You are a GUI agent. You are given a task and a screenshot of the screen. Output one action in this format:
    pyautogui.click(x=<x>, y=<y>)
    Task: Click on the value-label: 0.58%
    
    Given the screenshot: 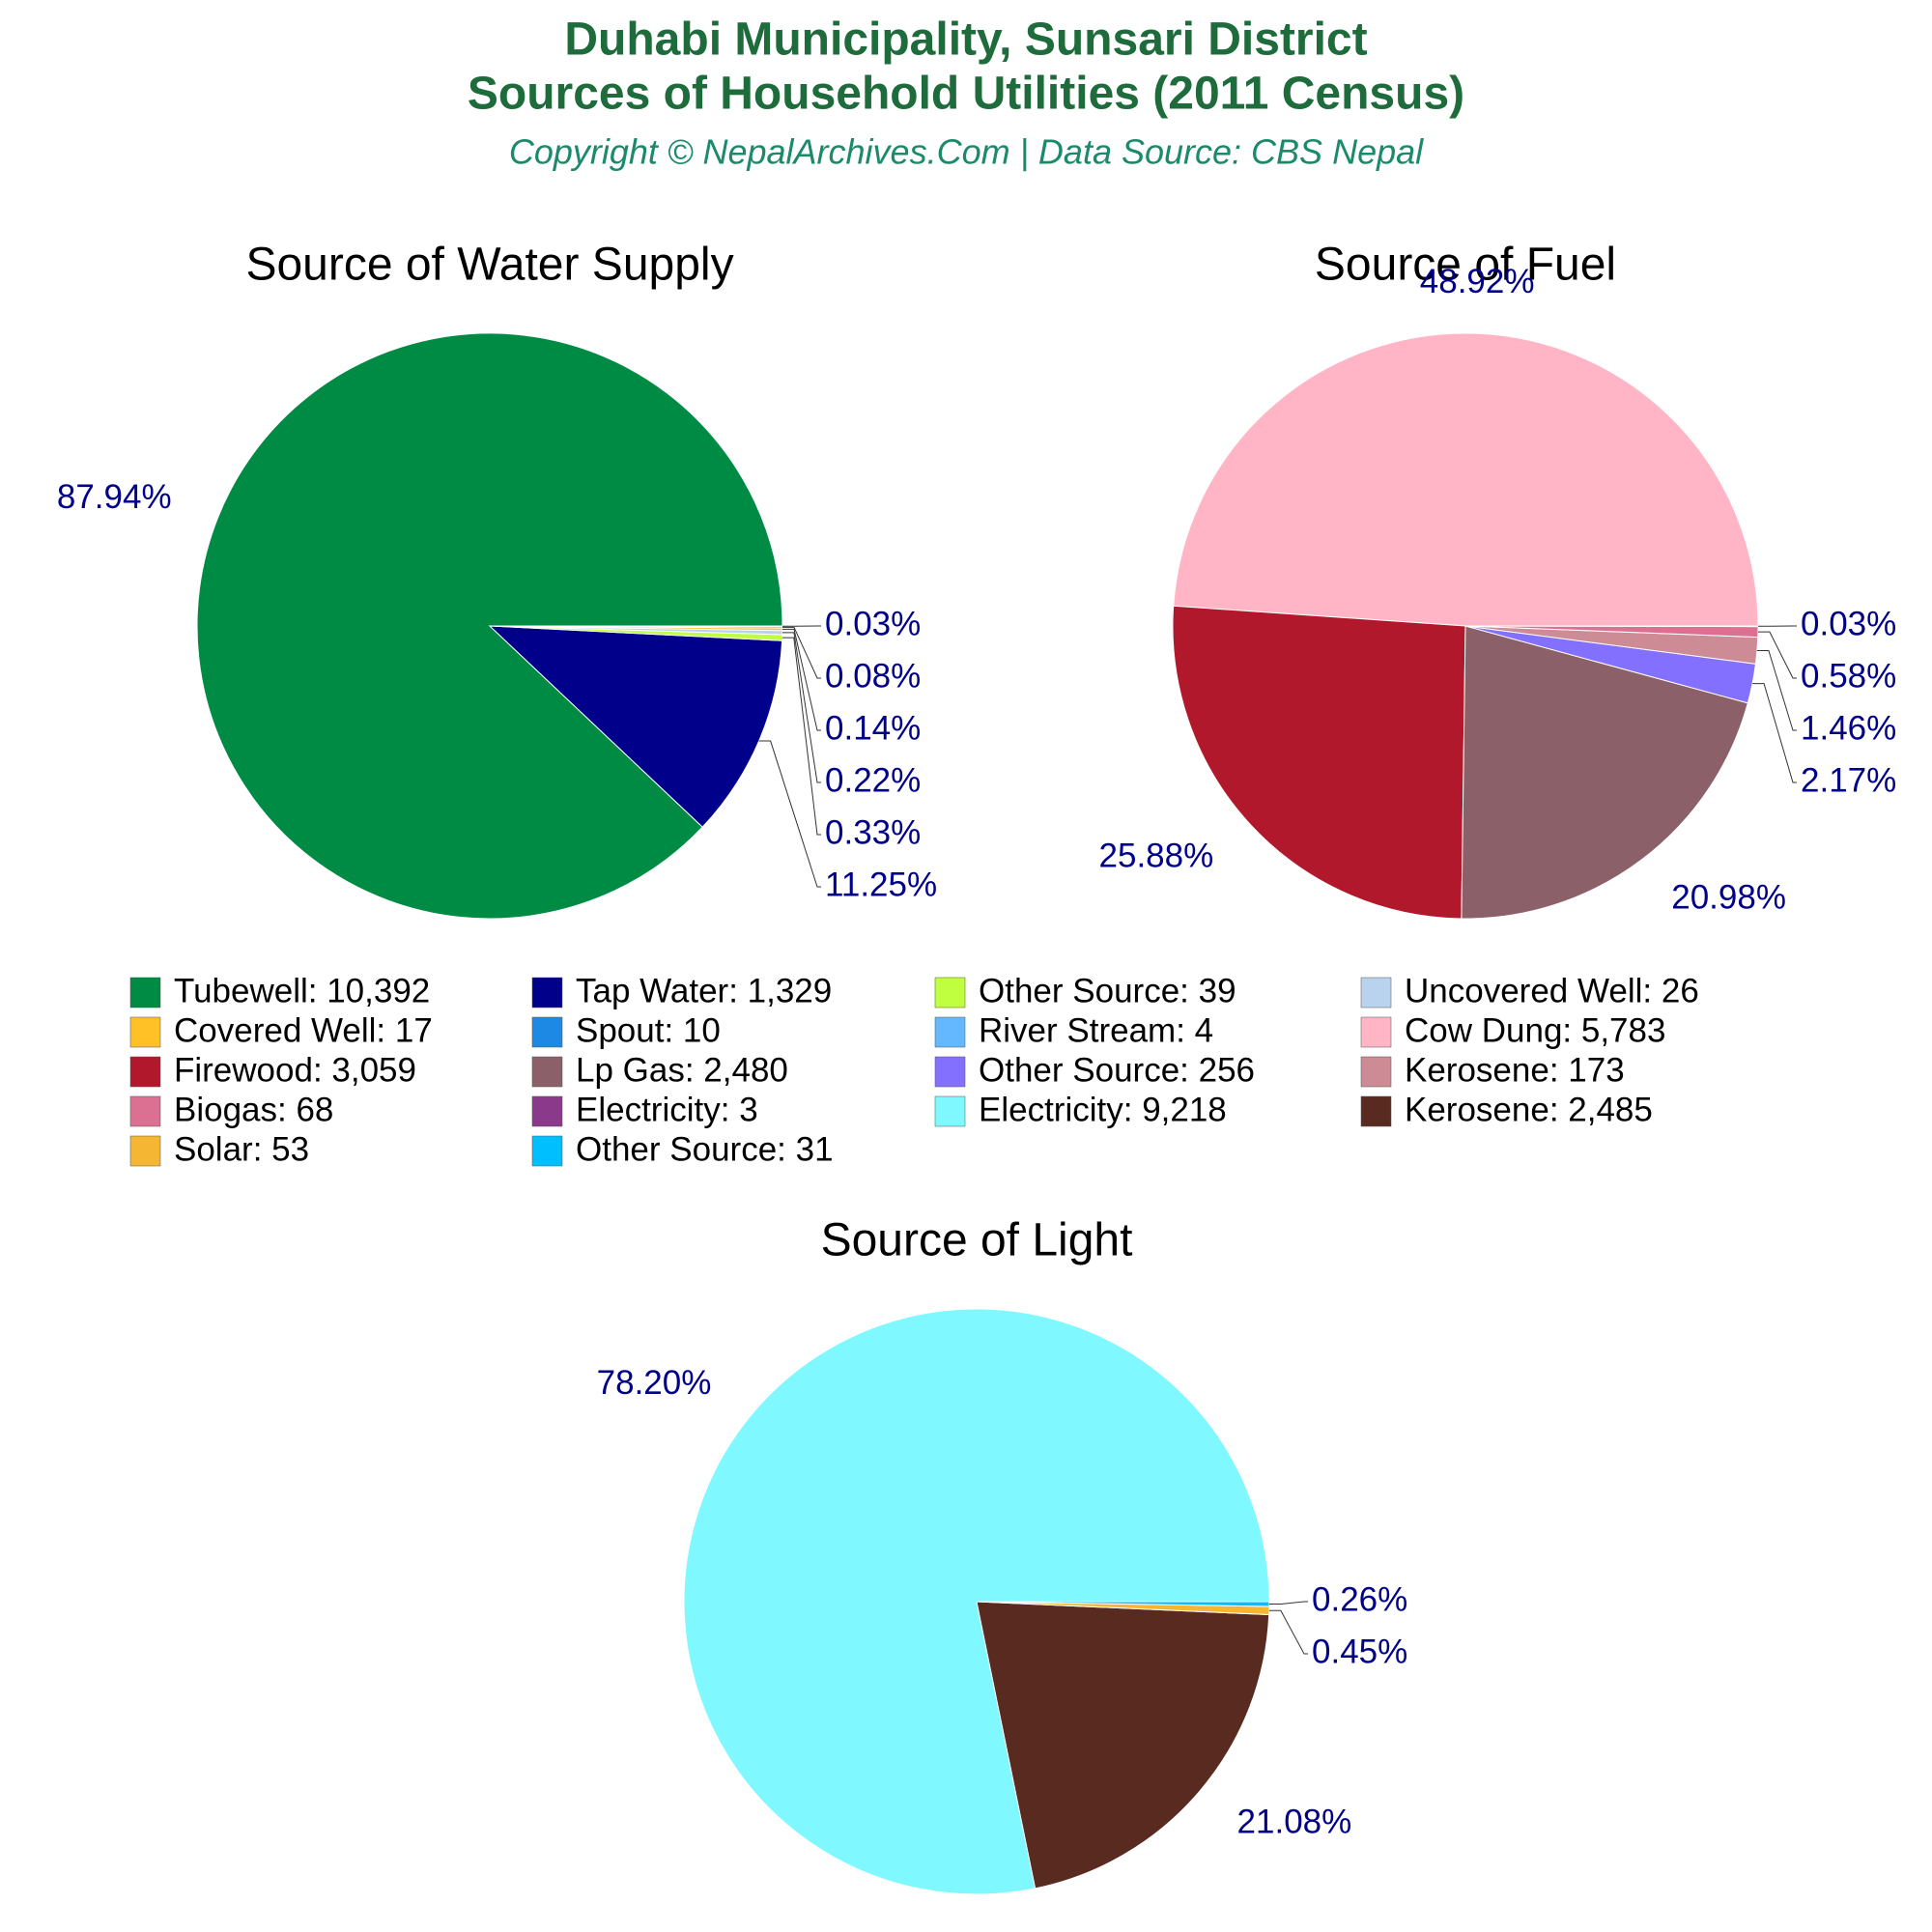 What is the action you would take?
    pyautogui.click(x=1848, y=676)
    